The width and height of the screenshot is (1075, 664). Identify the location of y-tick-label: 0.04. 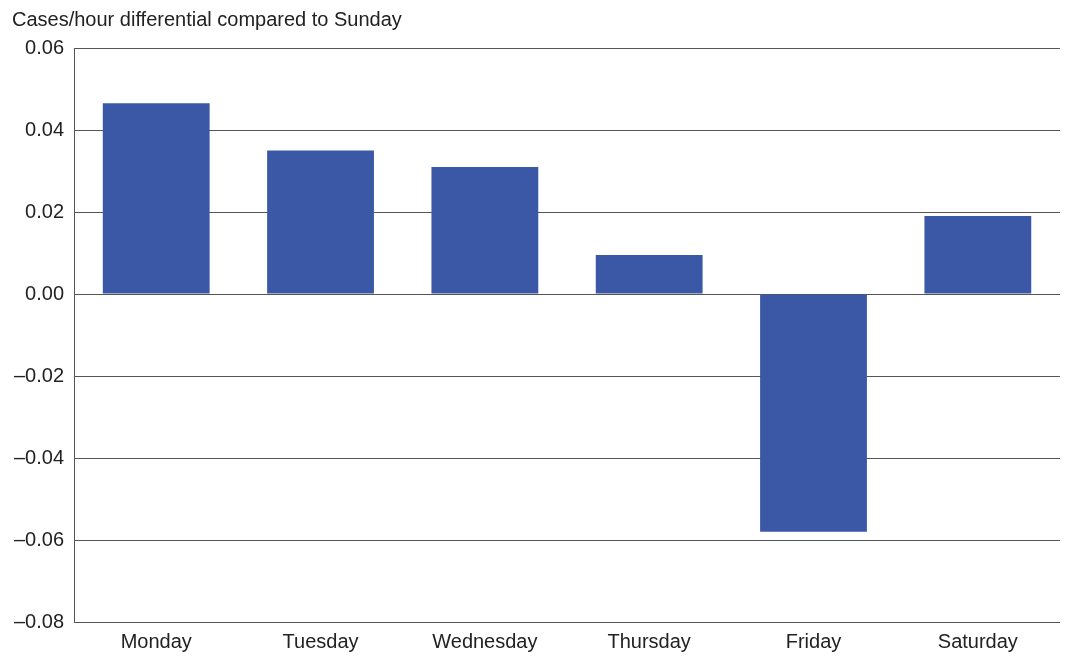
(45, 128).